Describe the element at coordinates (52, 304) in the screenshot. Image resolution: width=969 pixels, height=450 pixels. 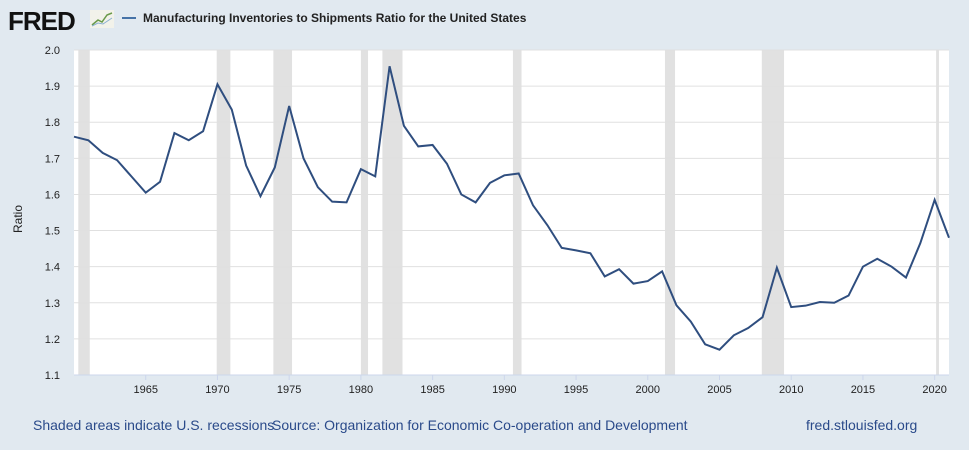
I see `y-tick-label: 1.3` at that location.